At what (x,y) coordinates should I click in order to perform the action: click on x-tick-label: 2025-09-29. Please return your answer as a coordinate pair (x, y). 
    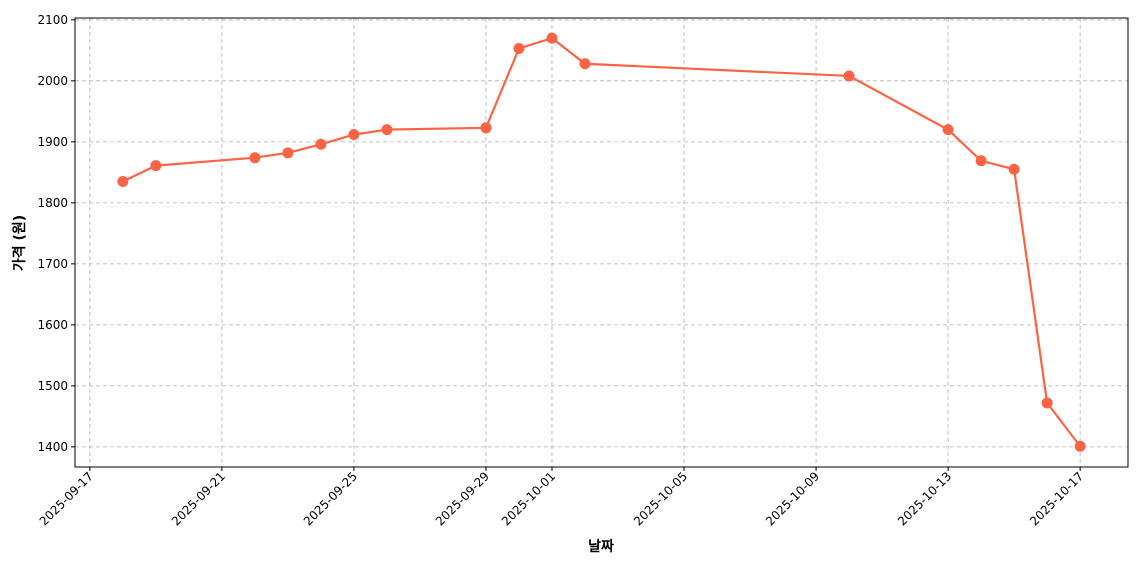
    Looking at the image, I should click on (462, 498).